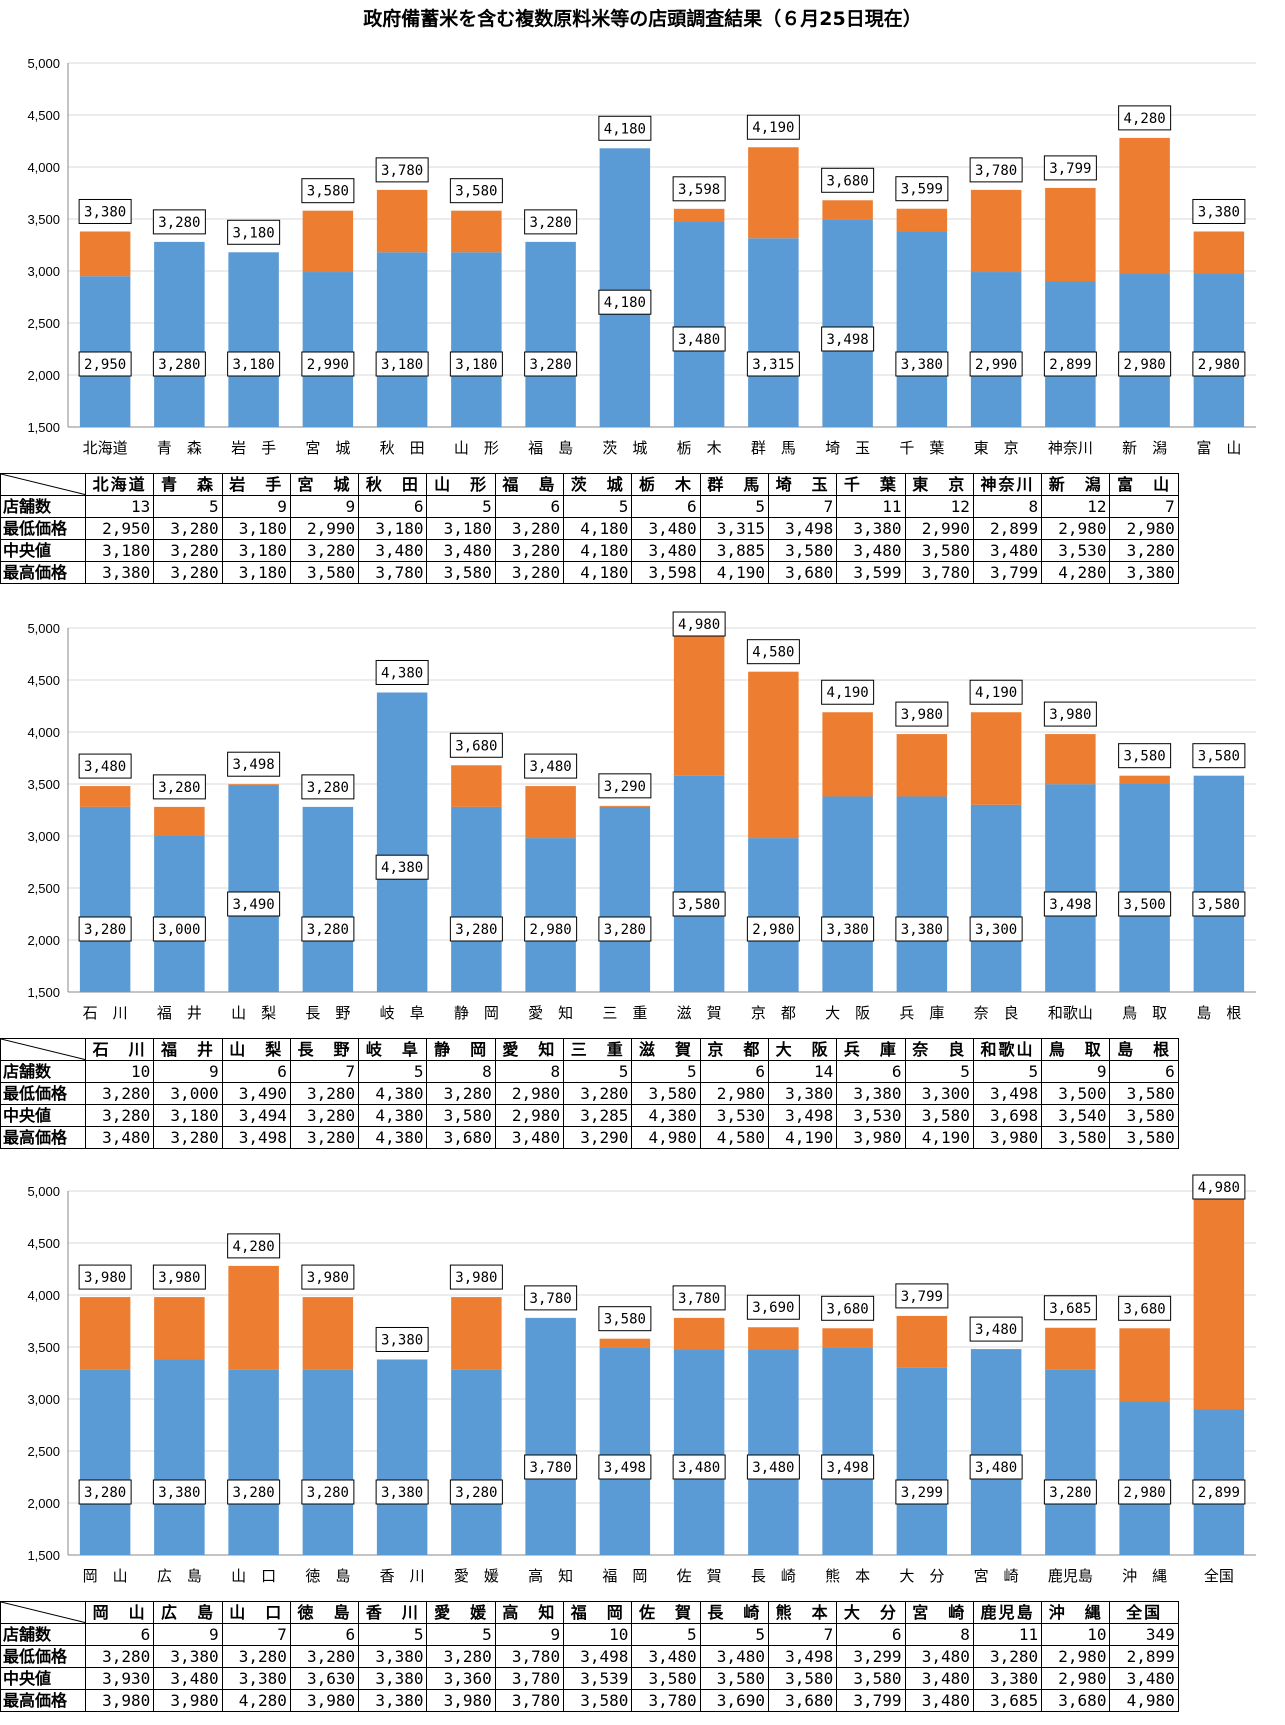 The width and height of the screenshot is (1285, 1725). What do you see at coordinates (1007, 484) in the screenshot?
I see `table-column-header: 神奈川` at bounding box center [1007, 484].